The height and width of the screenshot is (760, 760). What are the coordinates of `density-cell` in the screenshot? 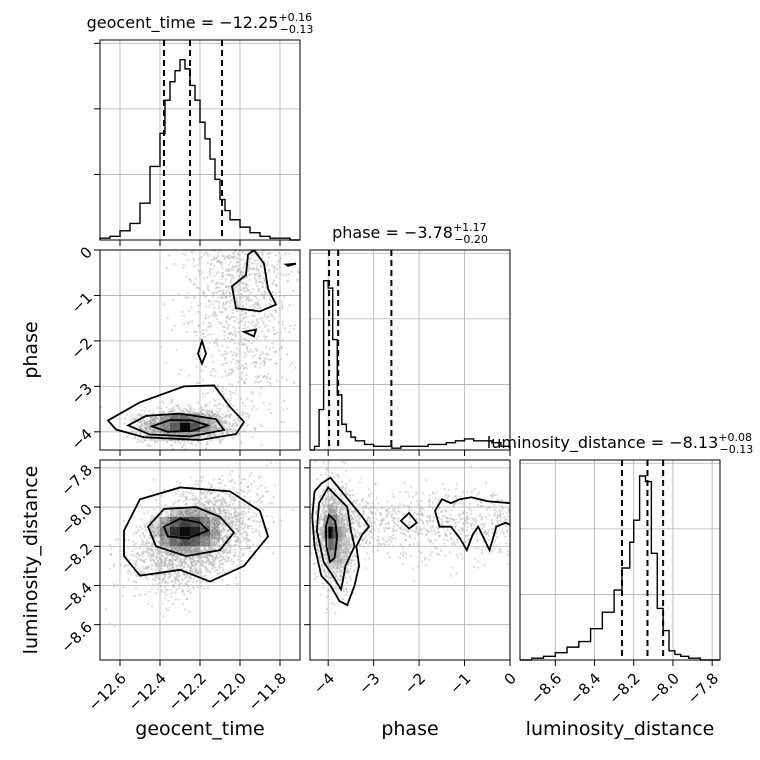 It's located at (145, 418).